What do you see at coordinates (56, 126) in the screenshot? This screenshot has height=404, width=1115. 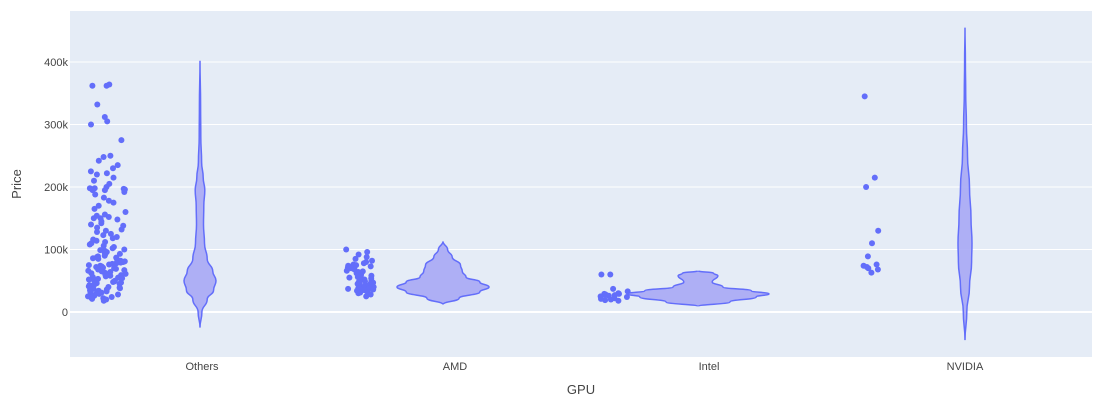 I see `y-tick-label: 300k` at bounding box center [56, 126].